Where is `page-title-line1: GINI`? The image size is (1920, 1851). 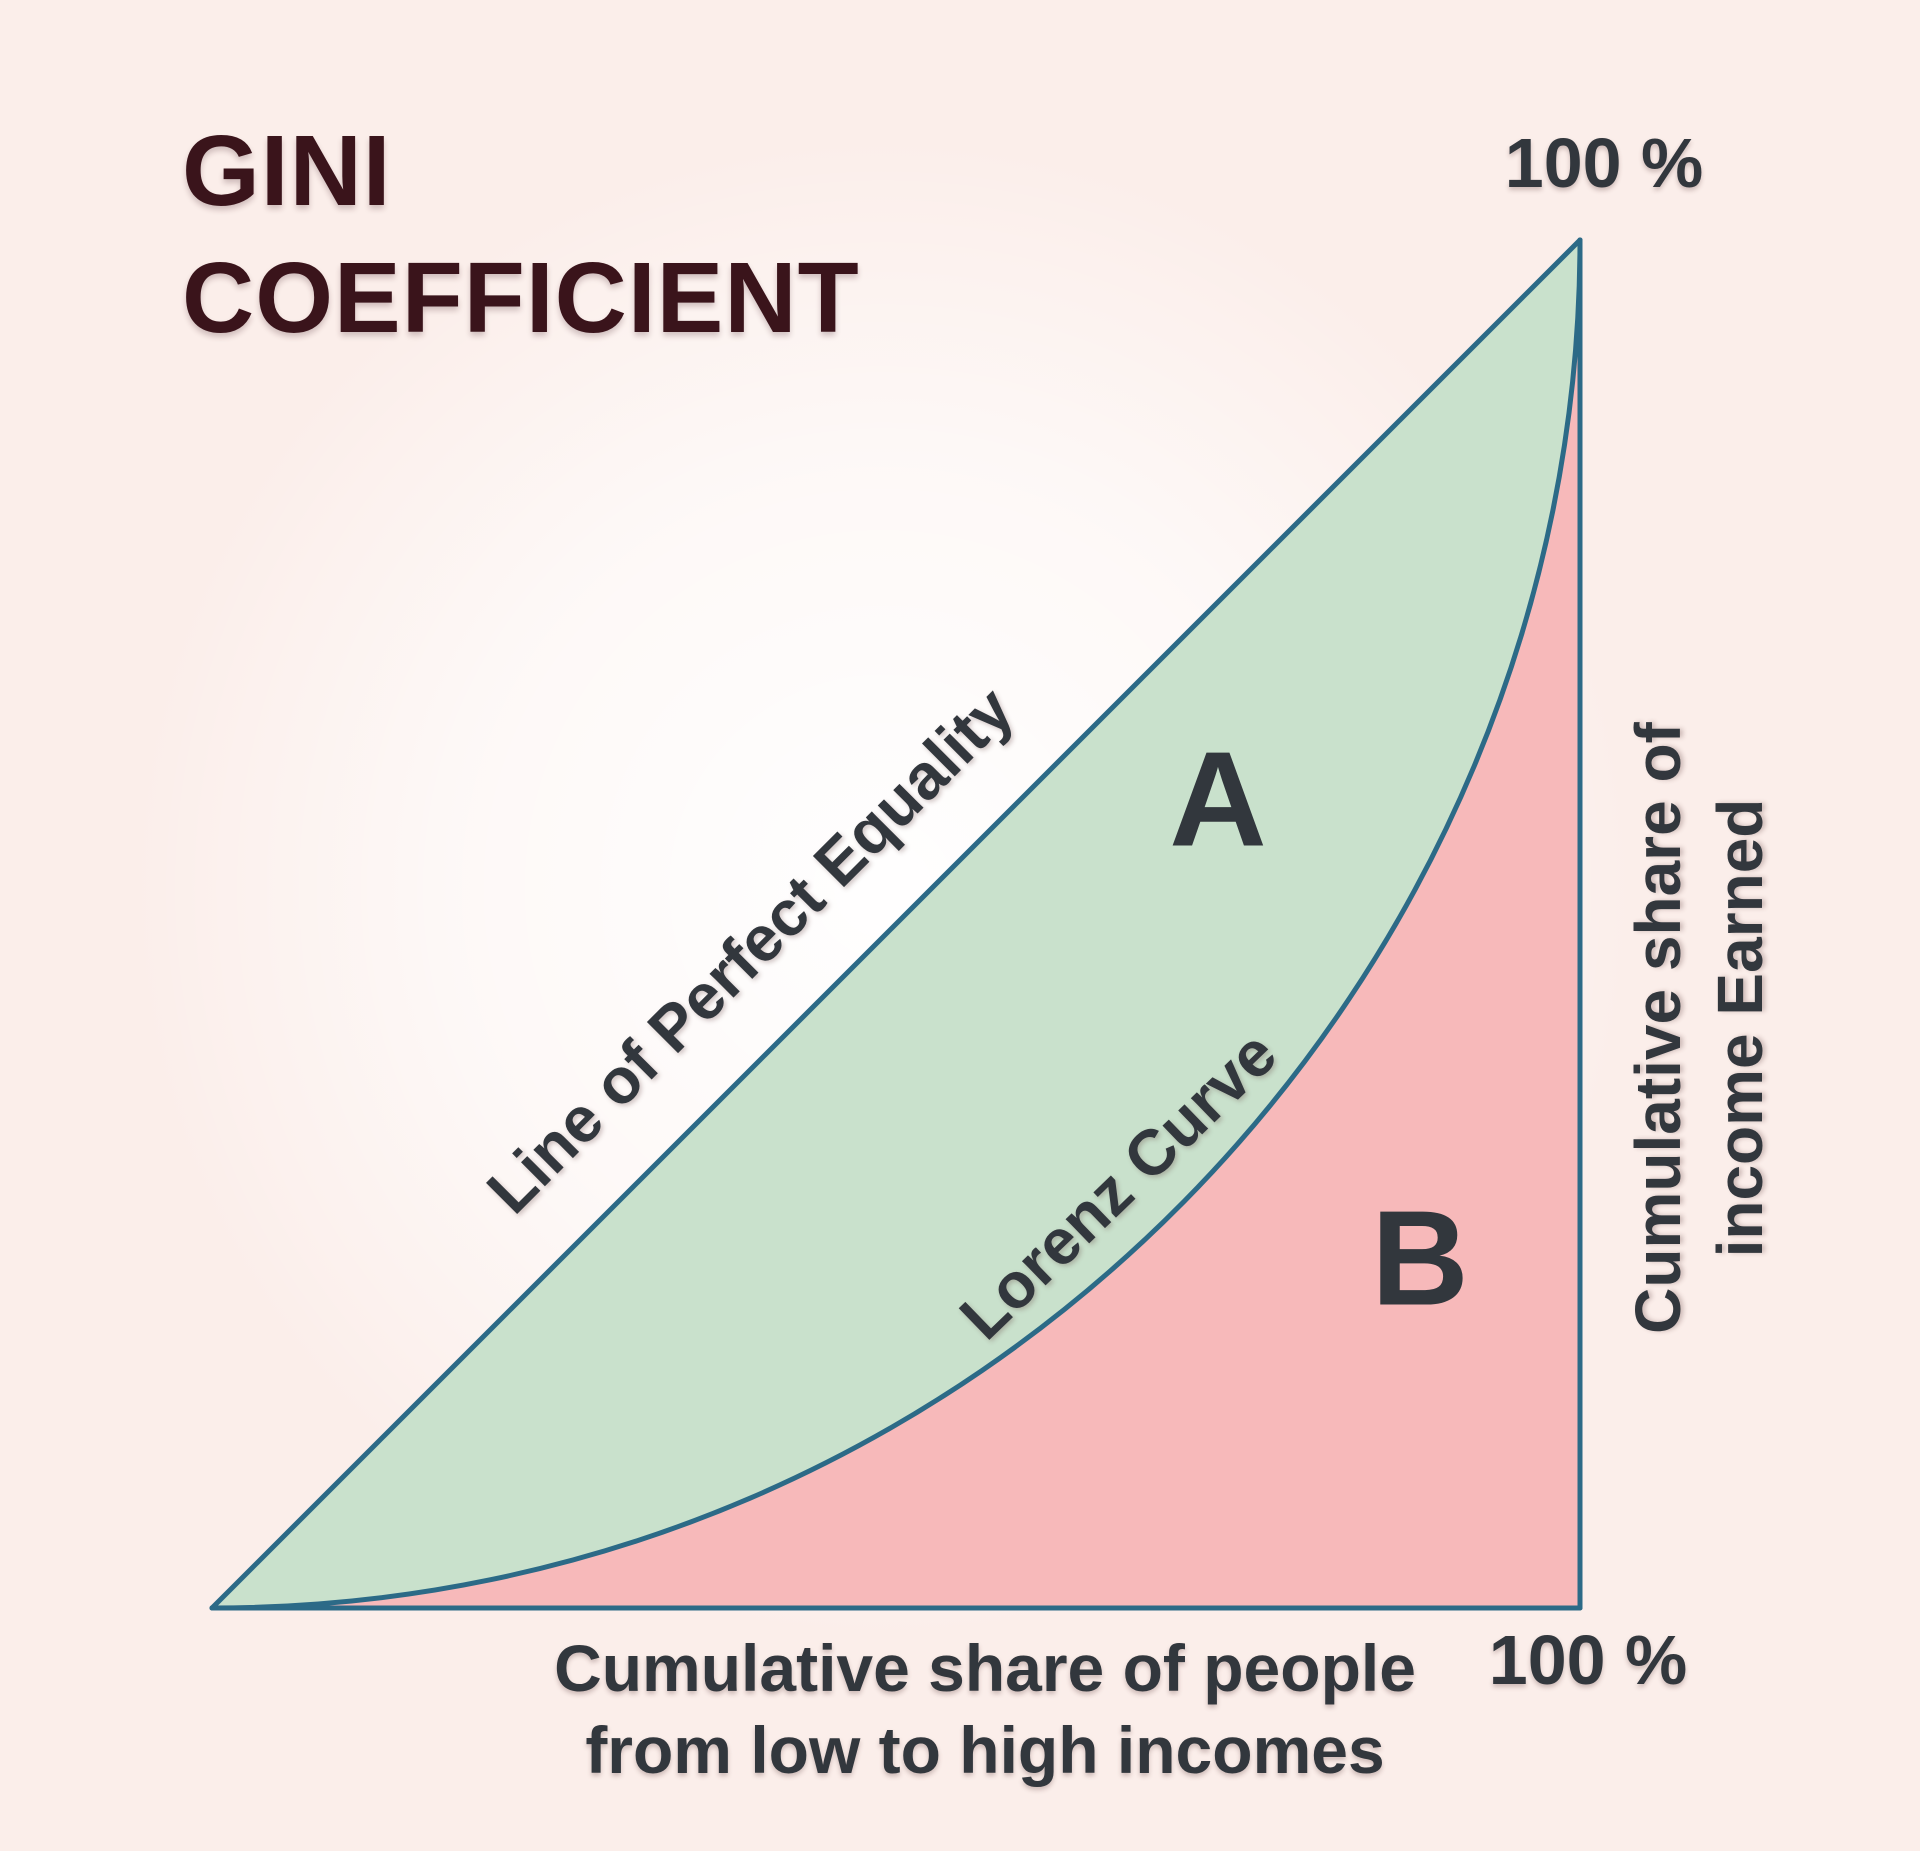
page-title-line1: GINI is located at coordinates (287, 171).